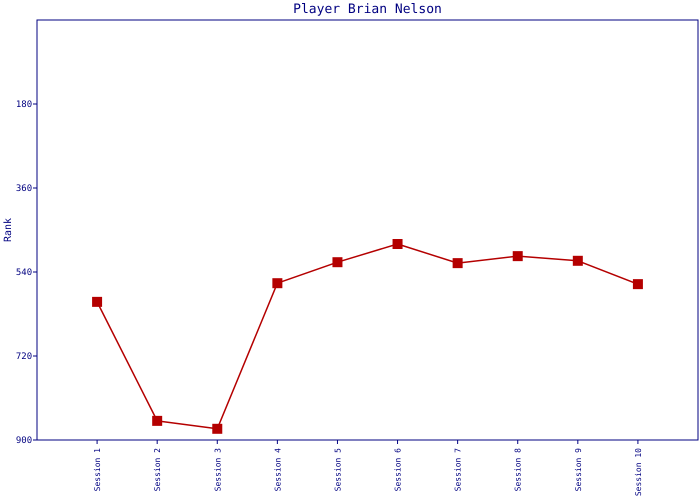 This screenshot has height=500, width=700. I want to click on y-tick-label: 180, so click(24, 105).